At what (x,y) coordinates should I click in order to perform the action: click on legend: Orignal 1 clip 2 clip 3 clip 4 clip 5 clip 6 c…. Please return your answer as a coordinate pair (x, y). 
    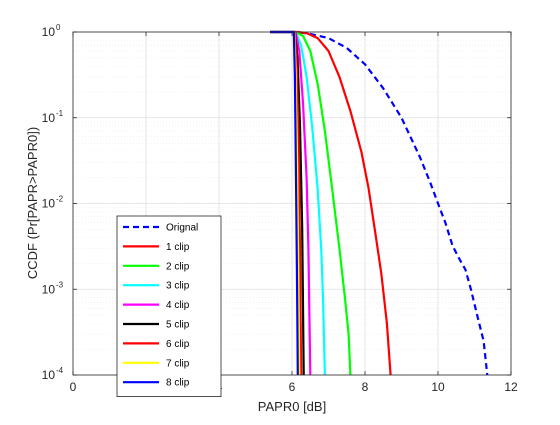
    Looking at the image, I should click on (169, 306).